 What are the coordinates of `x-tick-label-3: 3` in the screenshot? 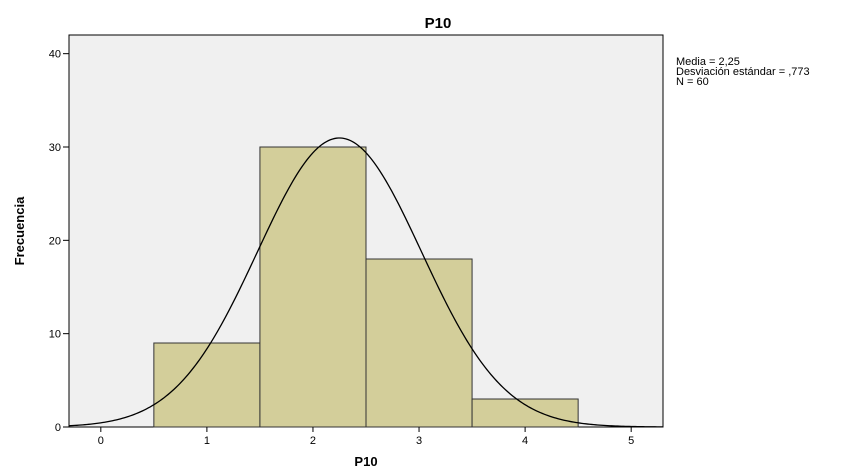 It's located at (419, 441).